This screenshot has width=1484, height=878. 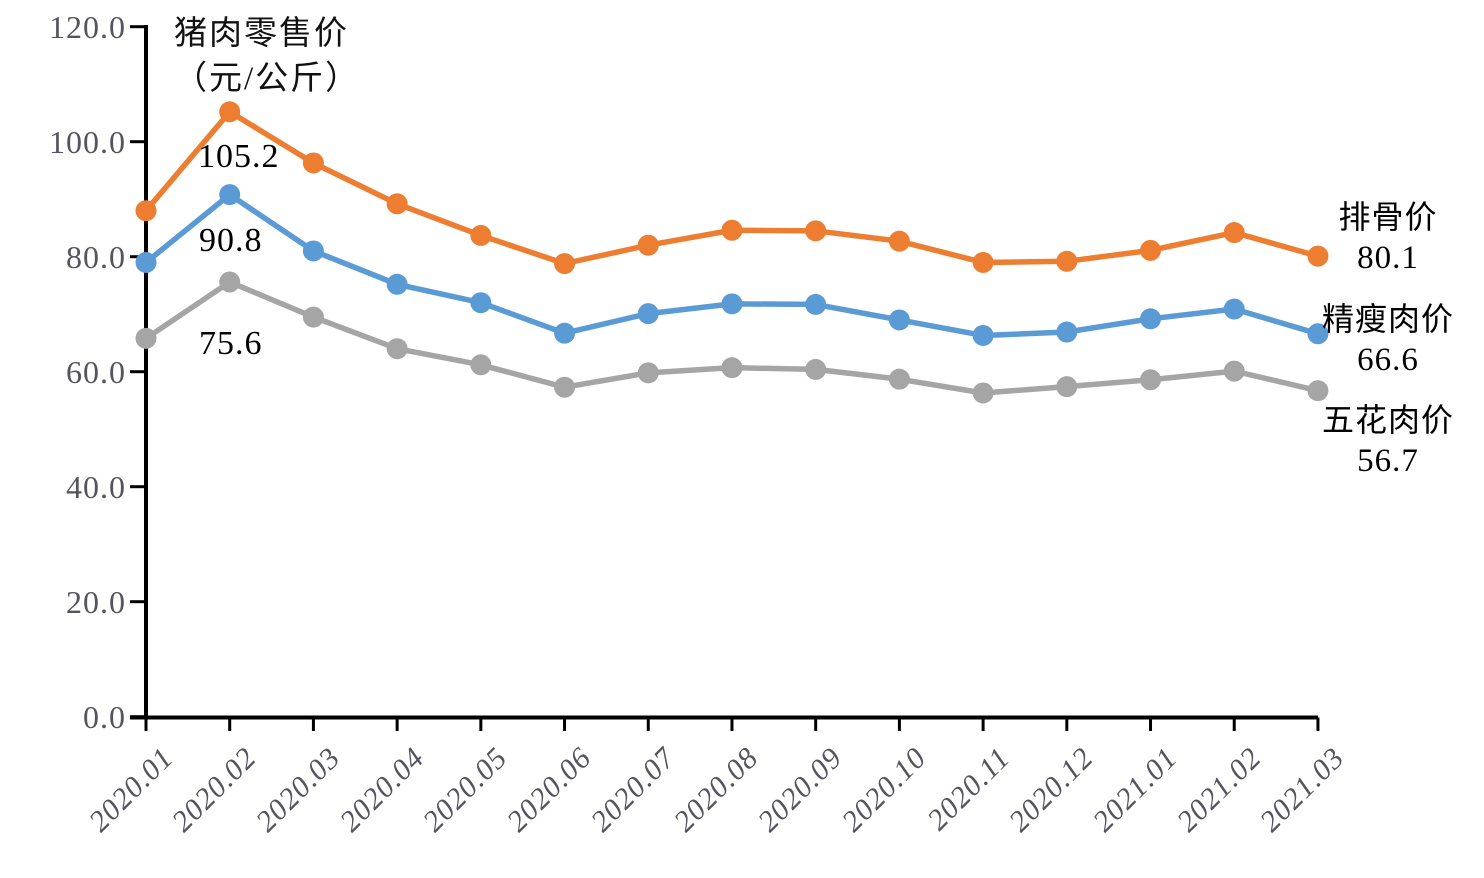 What do you see at coordinates (1388, 461) in the screenshot?
I see `series-end-value-pork-belly: 56.7` at bounding box center [1388, 461].